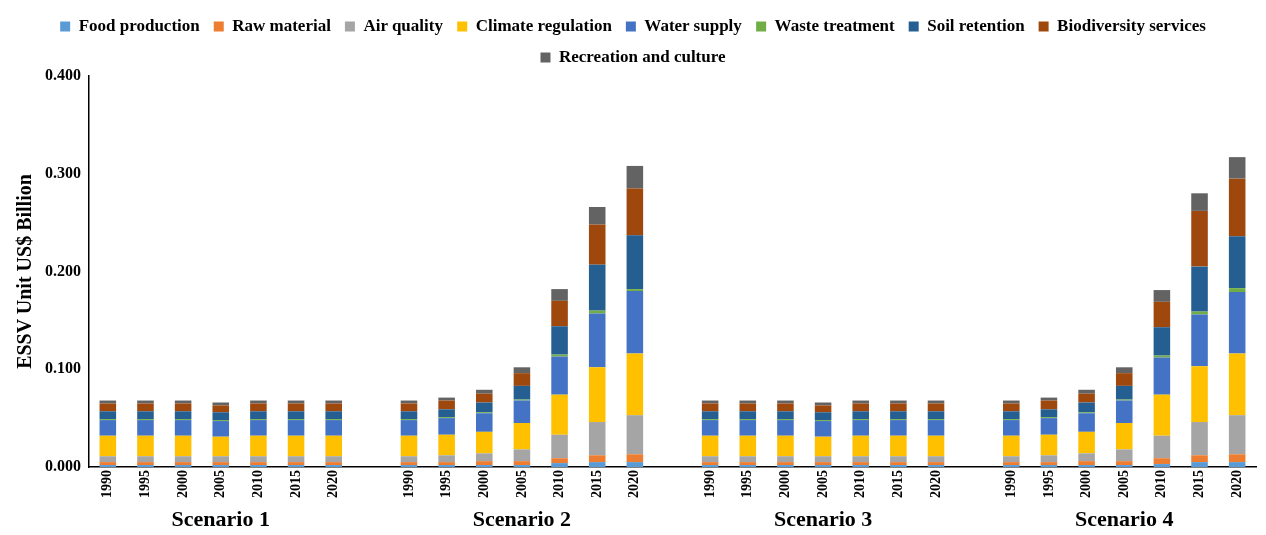 Image resolution: width=1266 pixels, height=535 pixels. I want to click on text: Scenario 3, so click(823, 518).